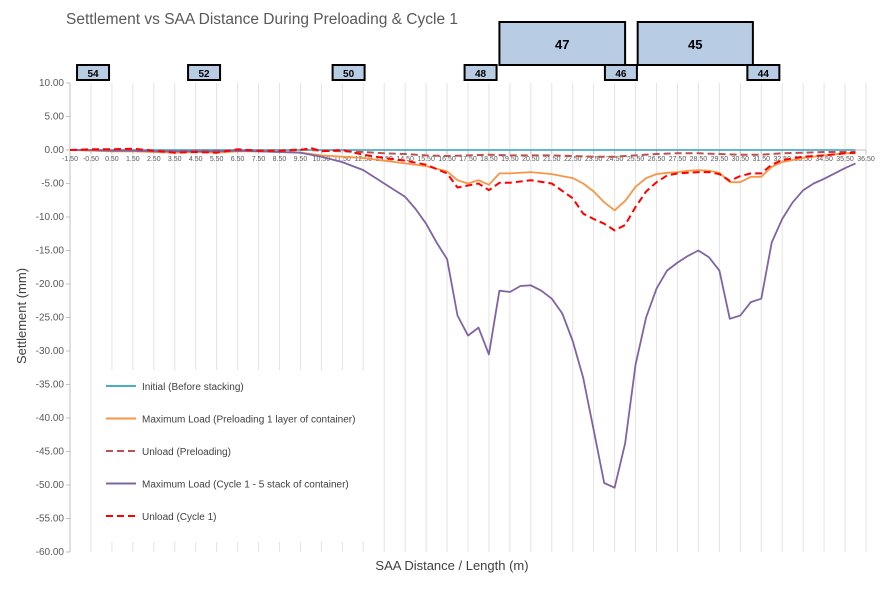  What do you see at coordinates (468, 159) in the screenshot?
I see `x-tick-label: 17.50` at bounding box center [468, 159].